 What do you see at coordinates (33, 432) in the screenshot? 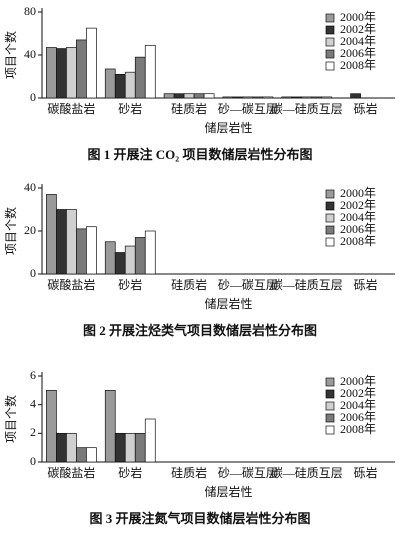
I see `y-tick-label: 2` at bounding box center [33, 432].